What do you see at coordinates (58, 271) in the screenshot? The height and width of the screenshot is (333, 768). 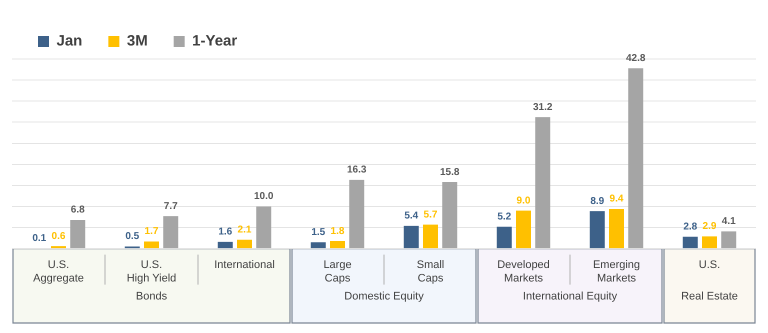 I see `x-tick-label: U.S. Aggregate` at bounding box center [58, 271].